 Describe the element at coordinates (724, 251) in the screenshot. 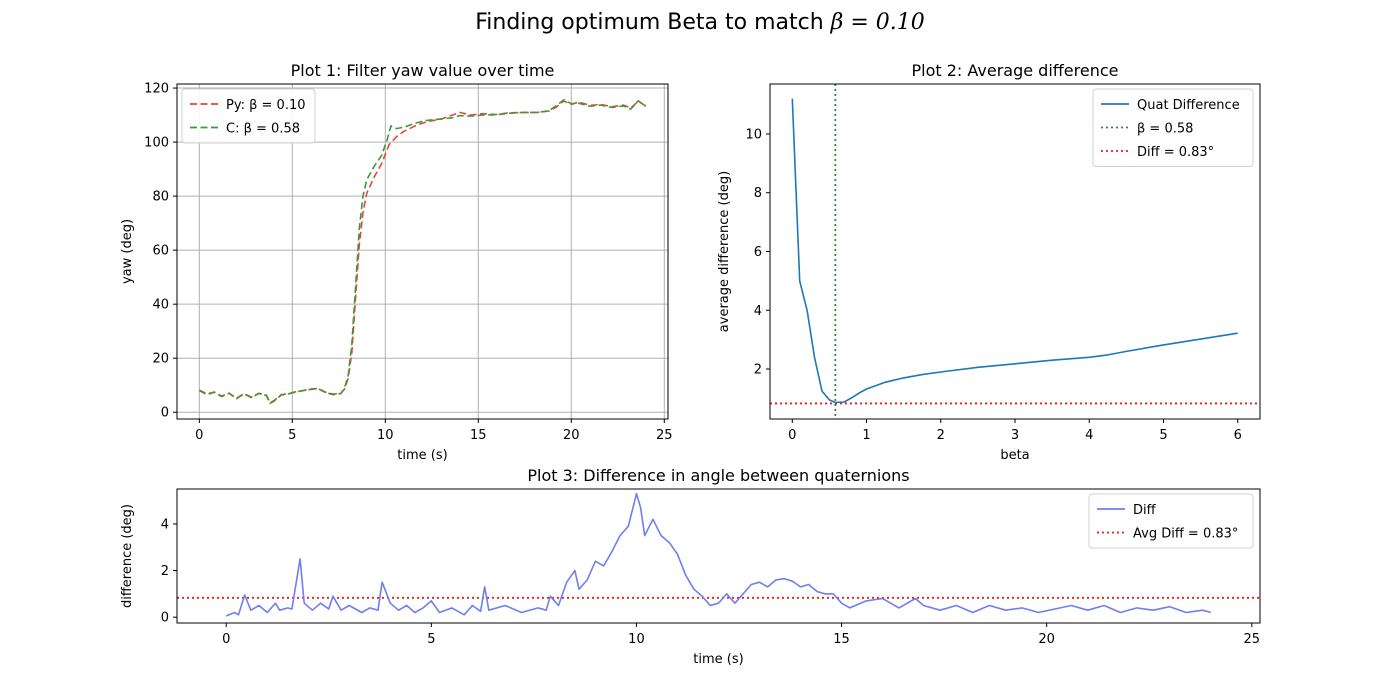

I see `y-axis-label: average difference (deg)` at that location.